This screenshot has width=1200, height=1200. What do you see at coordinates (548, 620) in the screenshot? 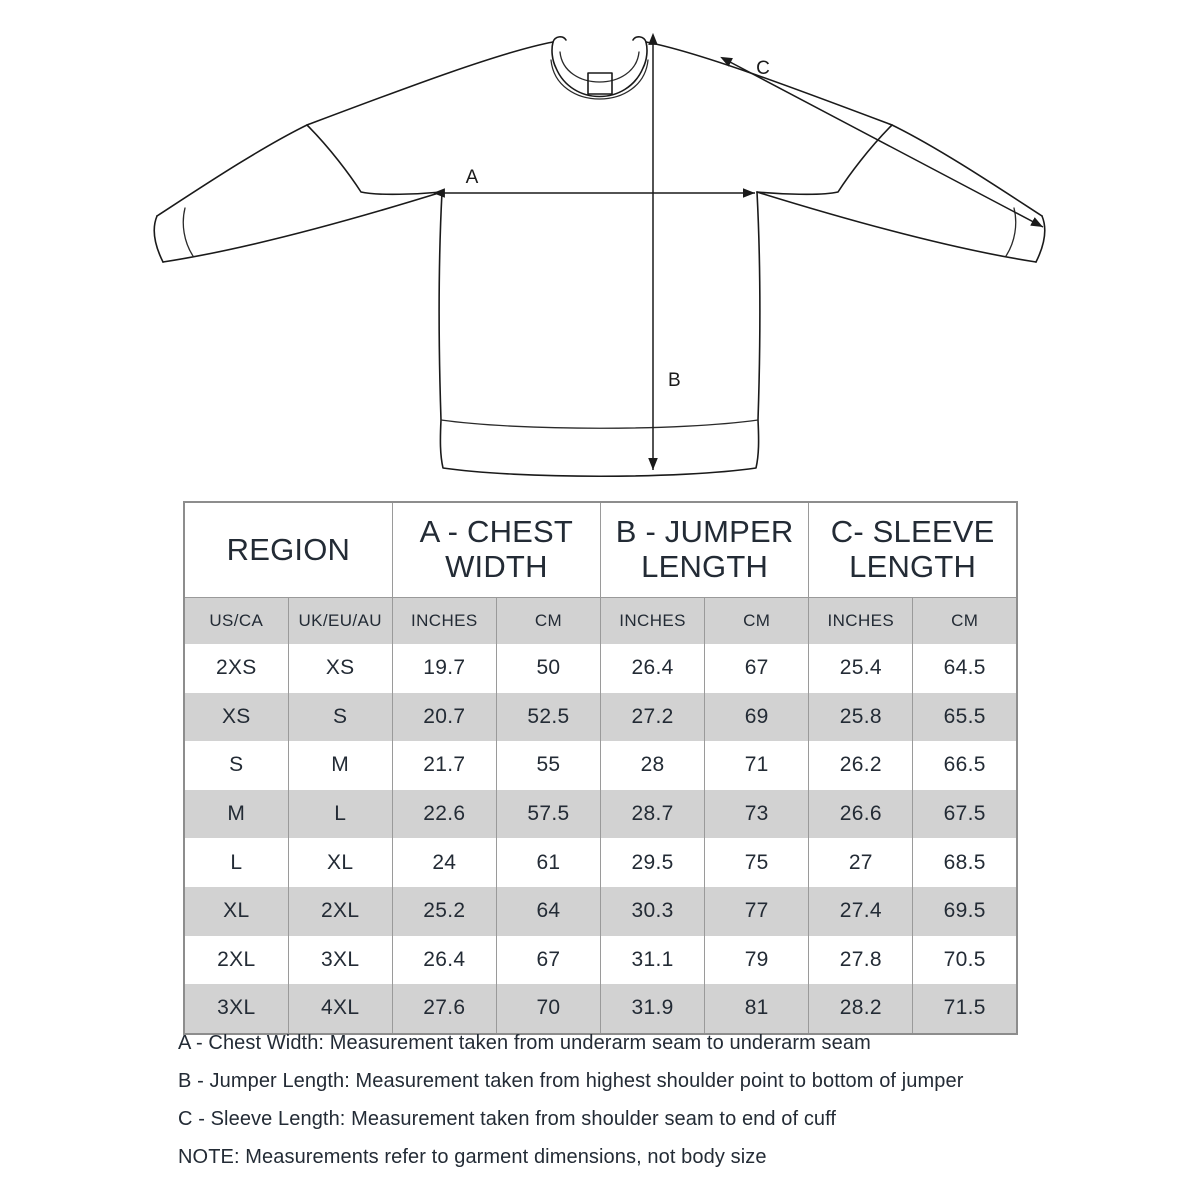
I see `unit-header-chest-cm: CM` at bounding box center [548, 620].